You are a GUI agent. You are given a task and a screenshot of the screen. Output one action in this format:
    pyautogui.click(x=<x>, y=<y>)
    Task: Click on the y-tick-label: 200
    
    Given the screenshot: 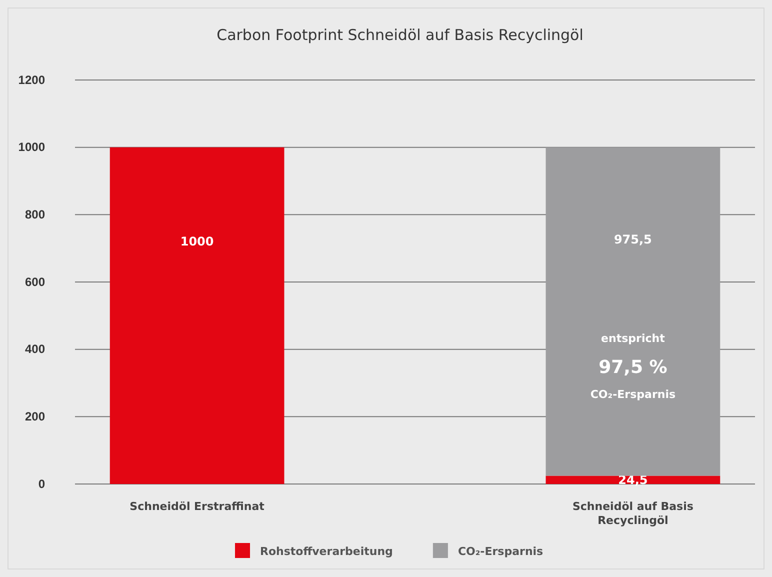 What is the action you would take?
    pyautogui.click(x=35, y=417)
    